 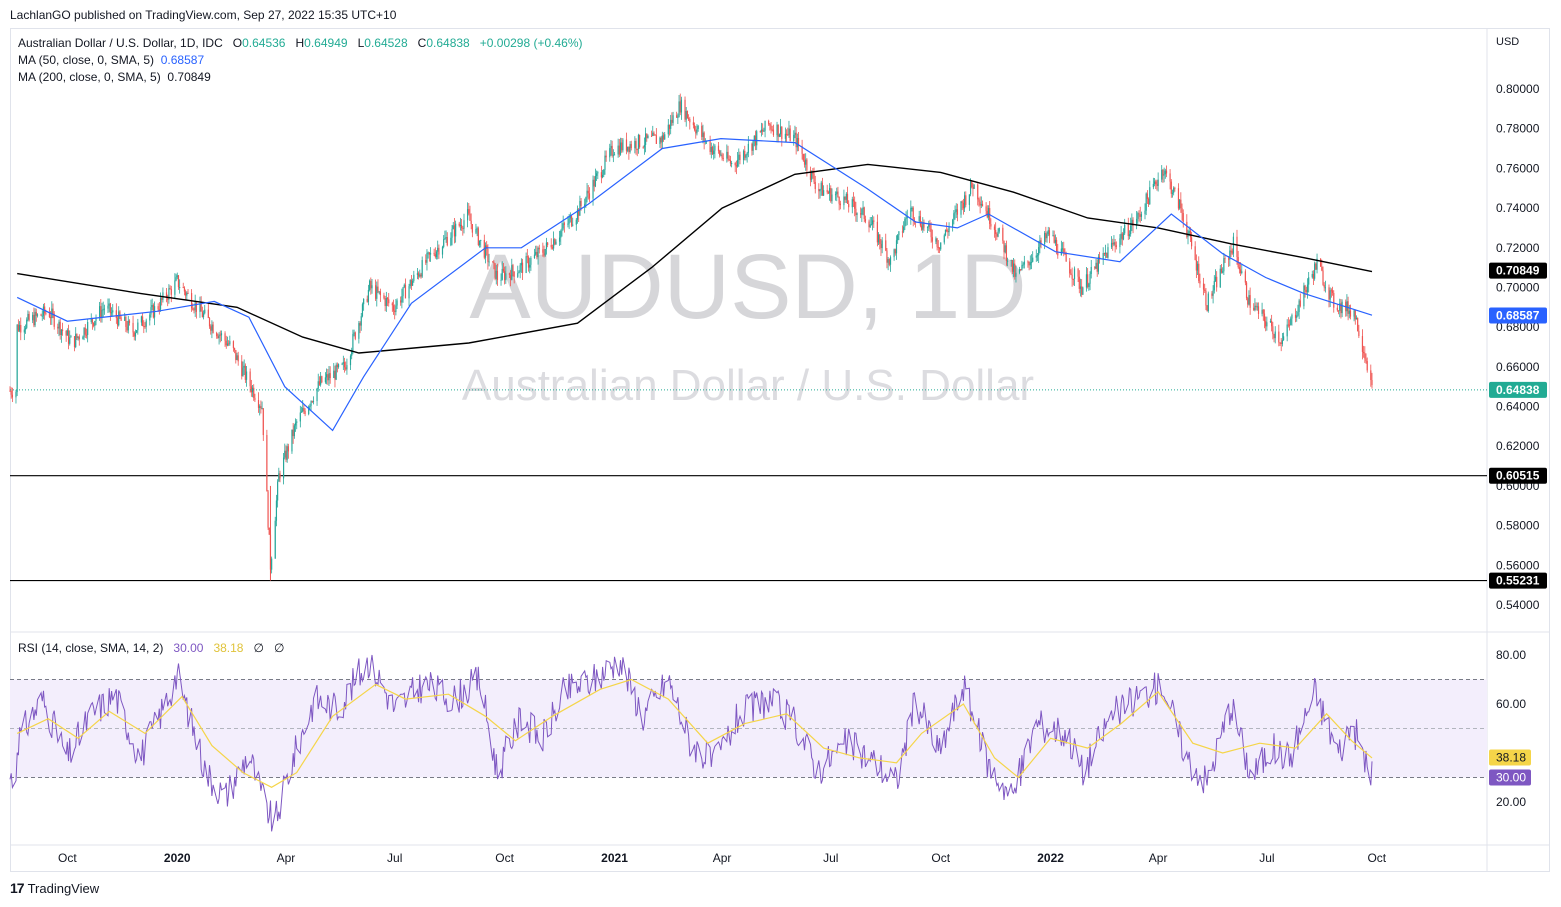 What do you see at coordinates (89, 77) in the screenshot?
I see `ma200-label: MA (200, close, 0, SMA, 5)` at bounding box center [89, 77].